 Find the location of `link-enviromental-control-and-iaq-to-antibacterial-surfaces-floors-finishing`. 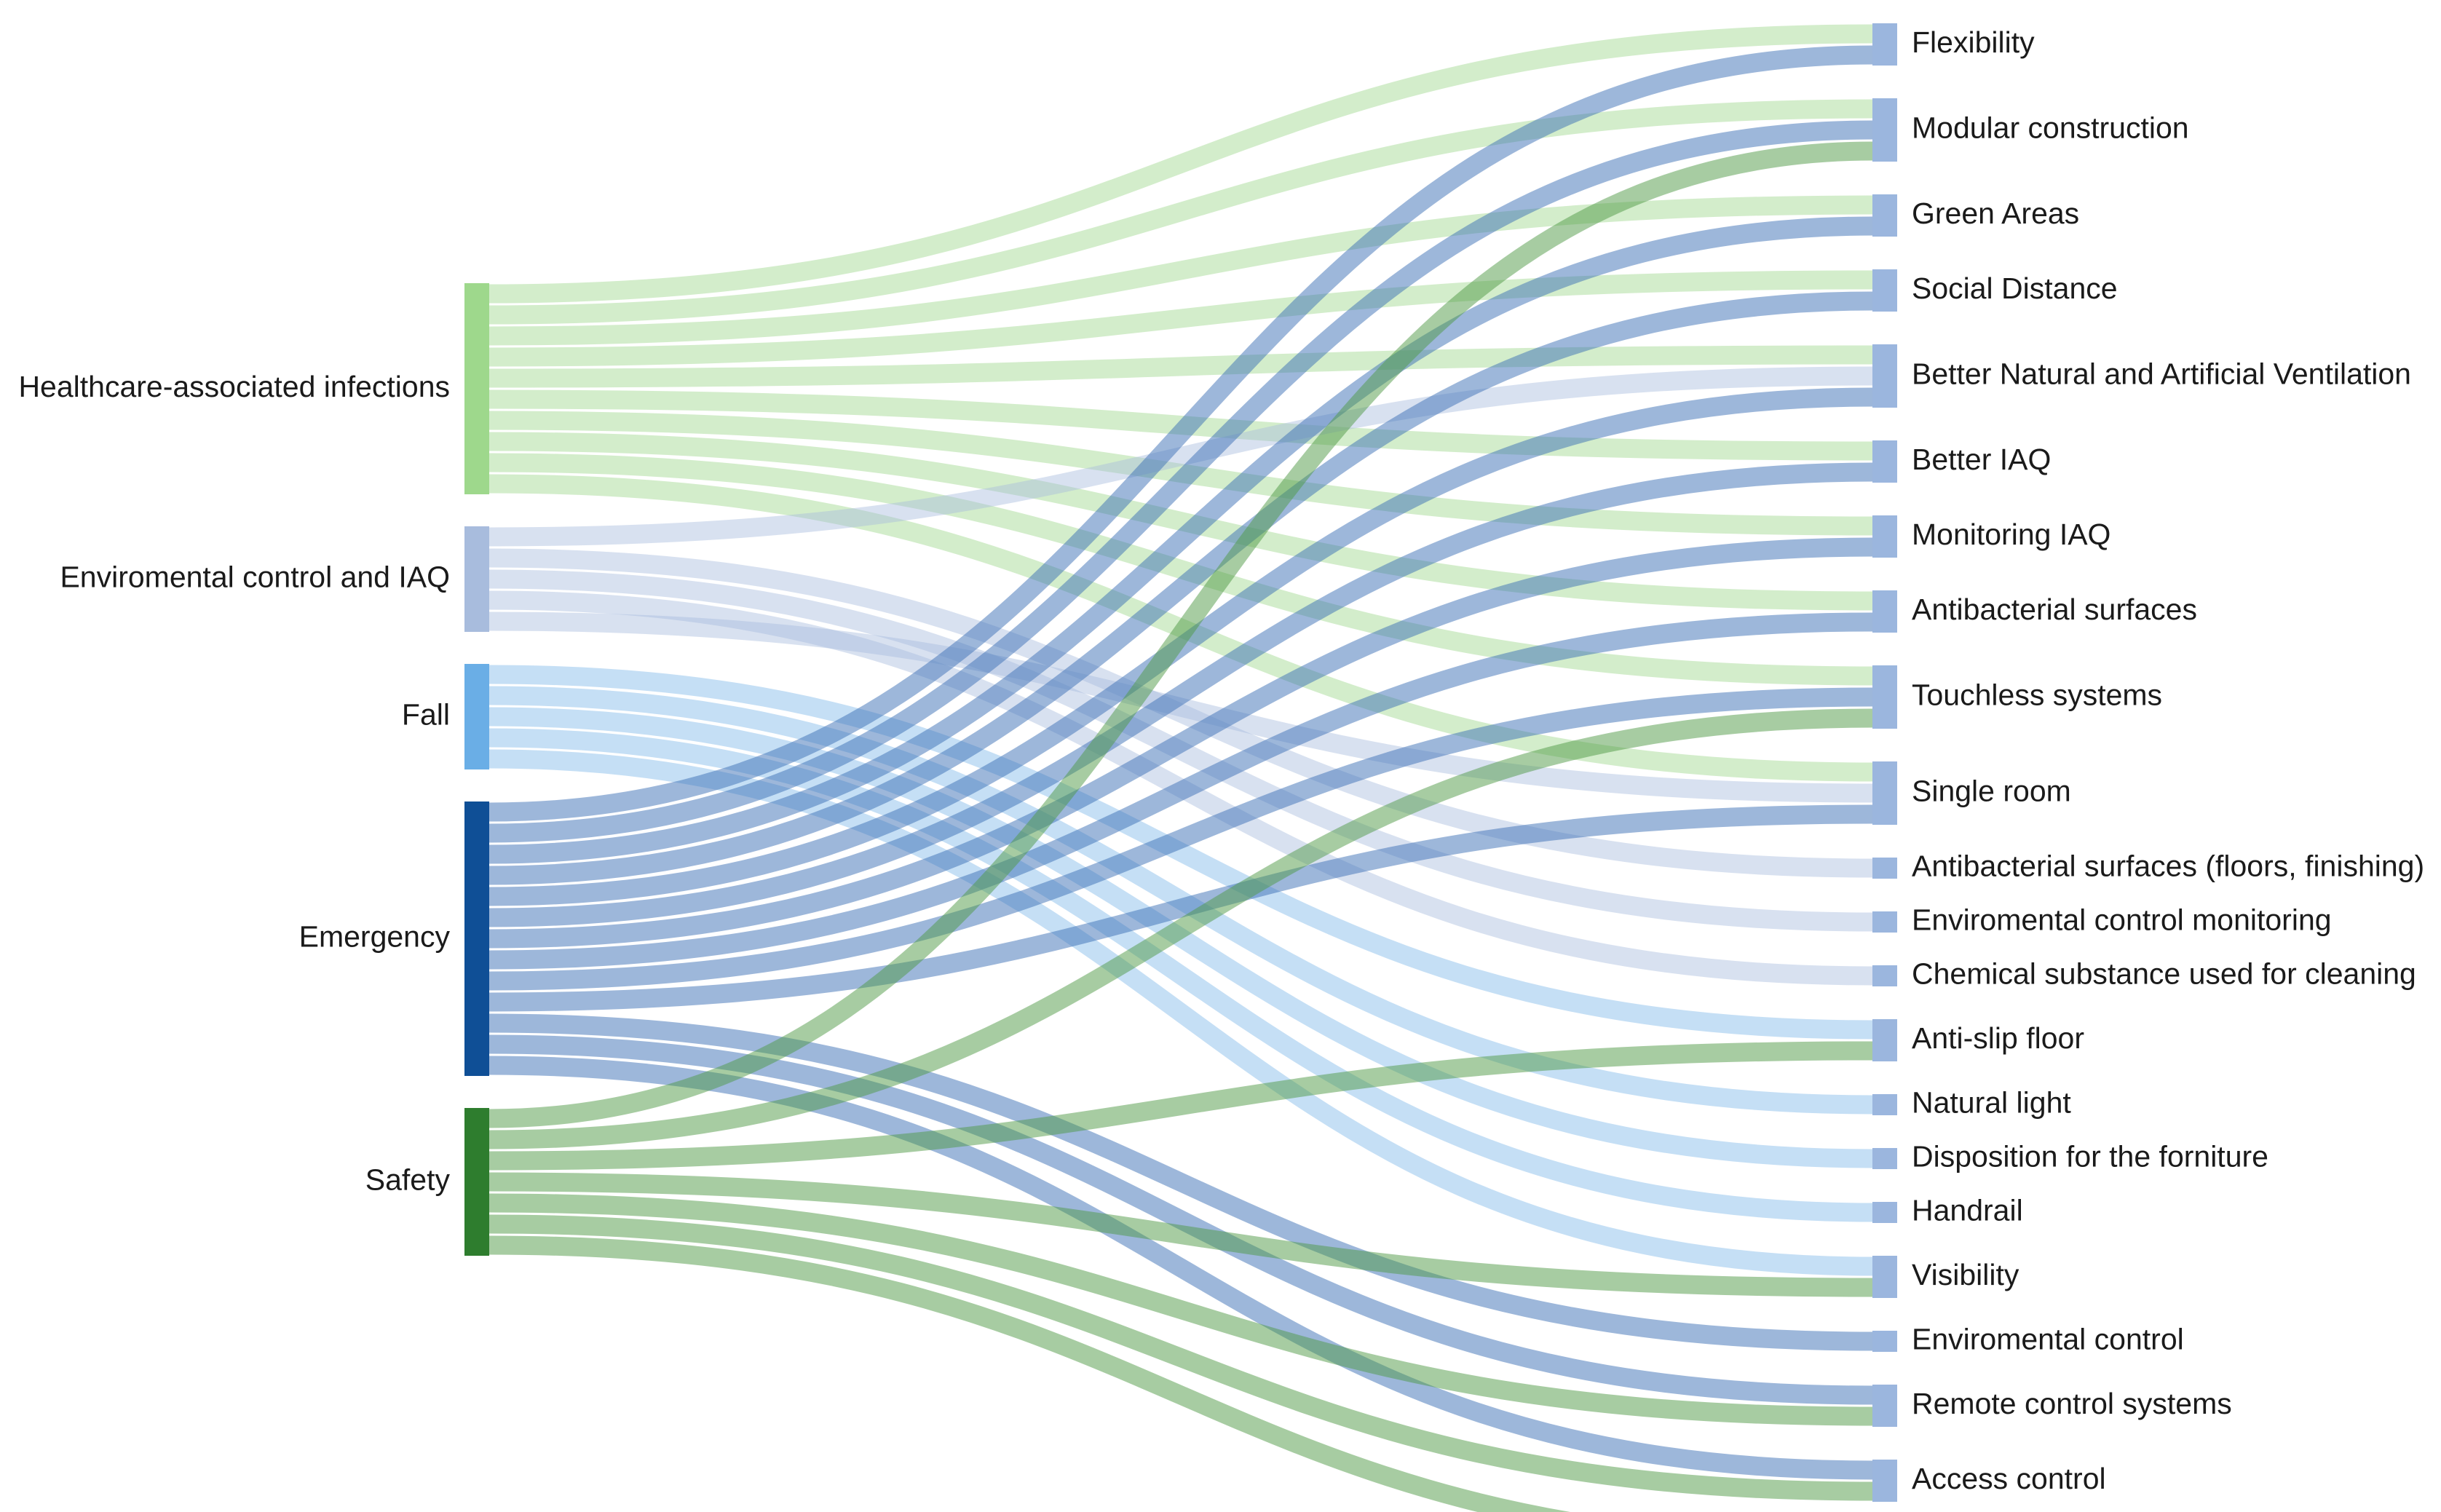

link-enviromental-control-and-iaq-to-antibacterial-surfaces-floors-finishing is located at coordinates (1181, 713).